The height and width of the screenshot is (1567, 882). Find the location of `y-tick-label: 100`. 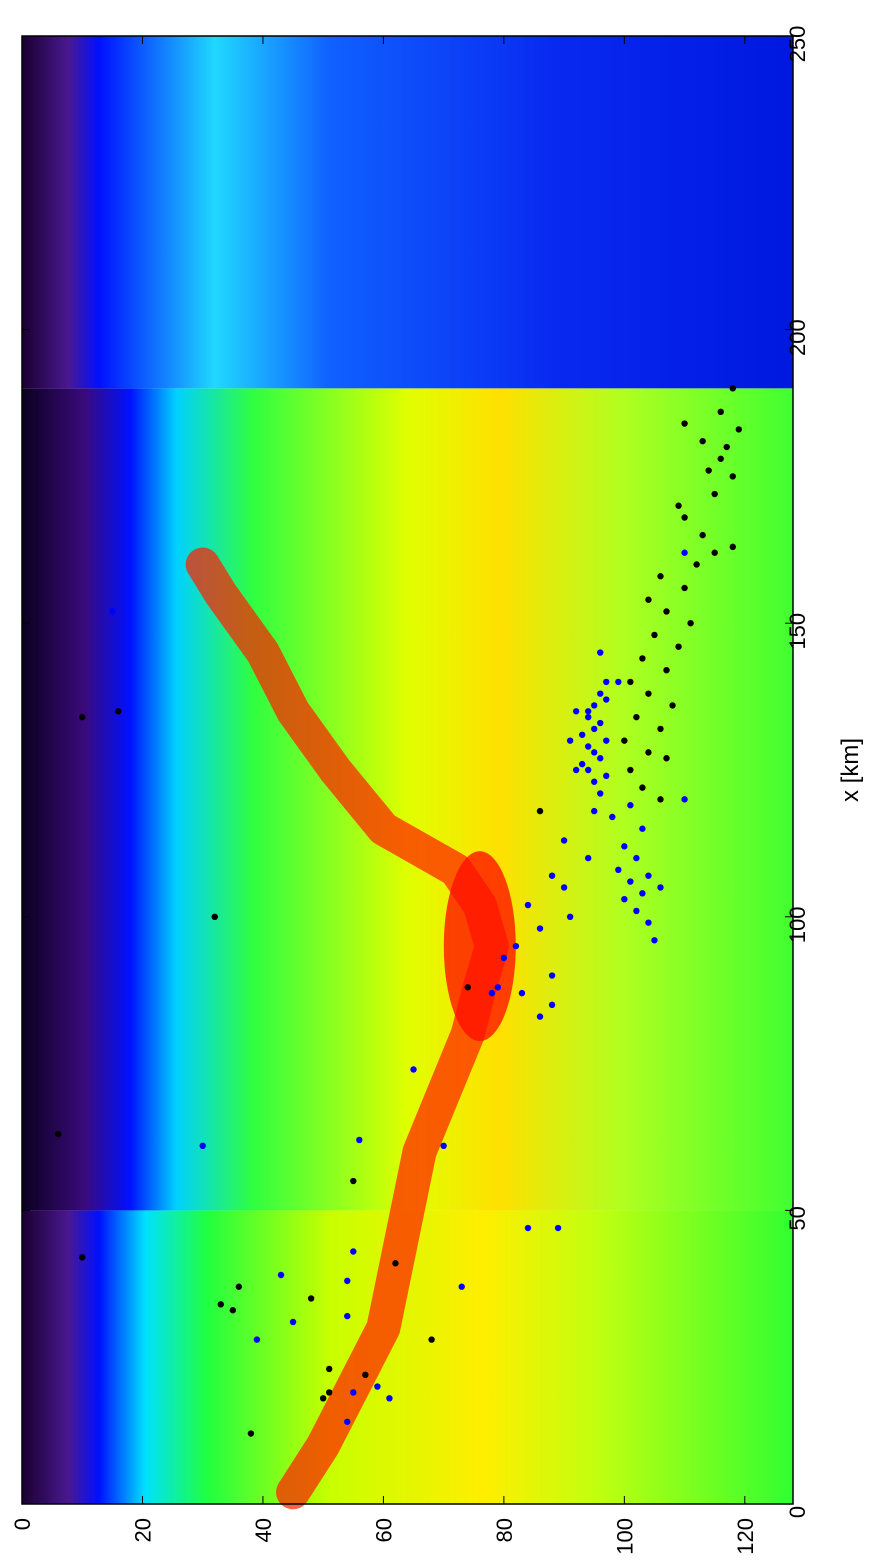

y-tick-label: 100 is located at coordinates (624, 1536).